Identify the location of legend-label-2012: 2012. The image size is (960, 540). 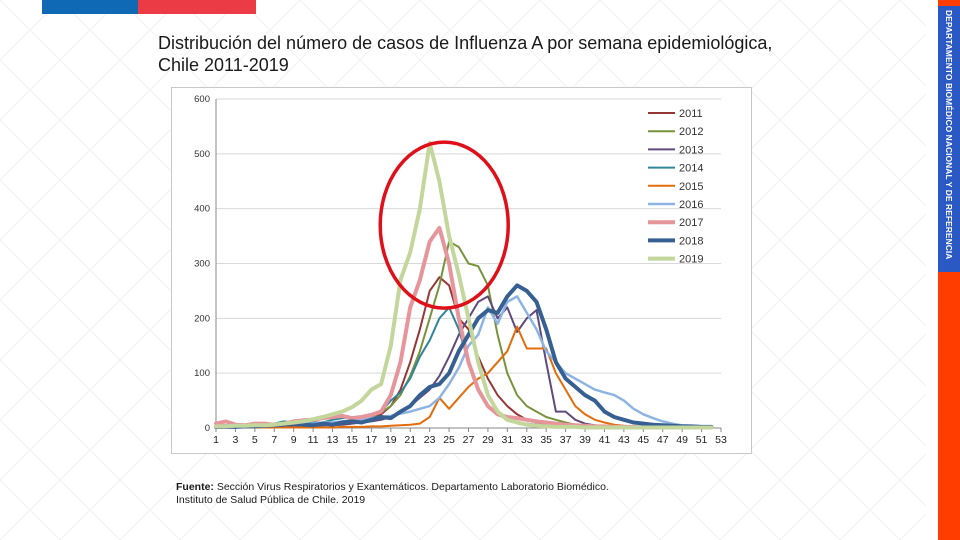
(691, 132).